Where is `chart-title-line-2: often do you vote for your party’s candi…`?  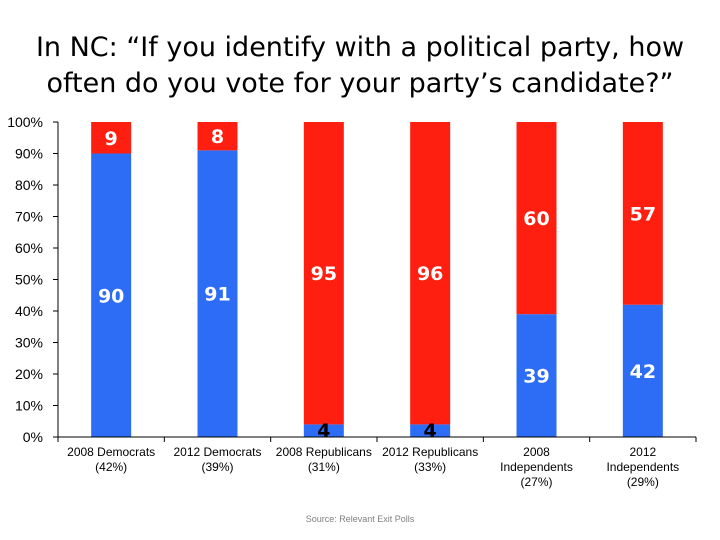 chart-title-line-2: often do you vote for your party’s candi… is located at coordinates (360, 83).